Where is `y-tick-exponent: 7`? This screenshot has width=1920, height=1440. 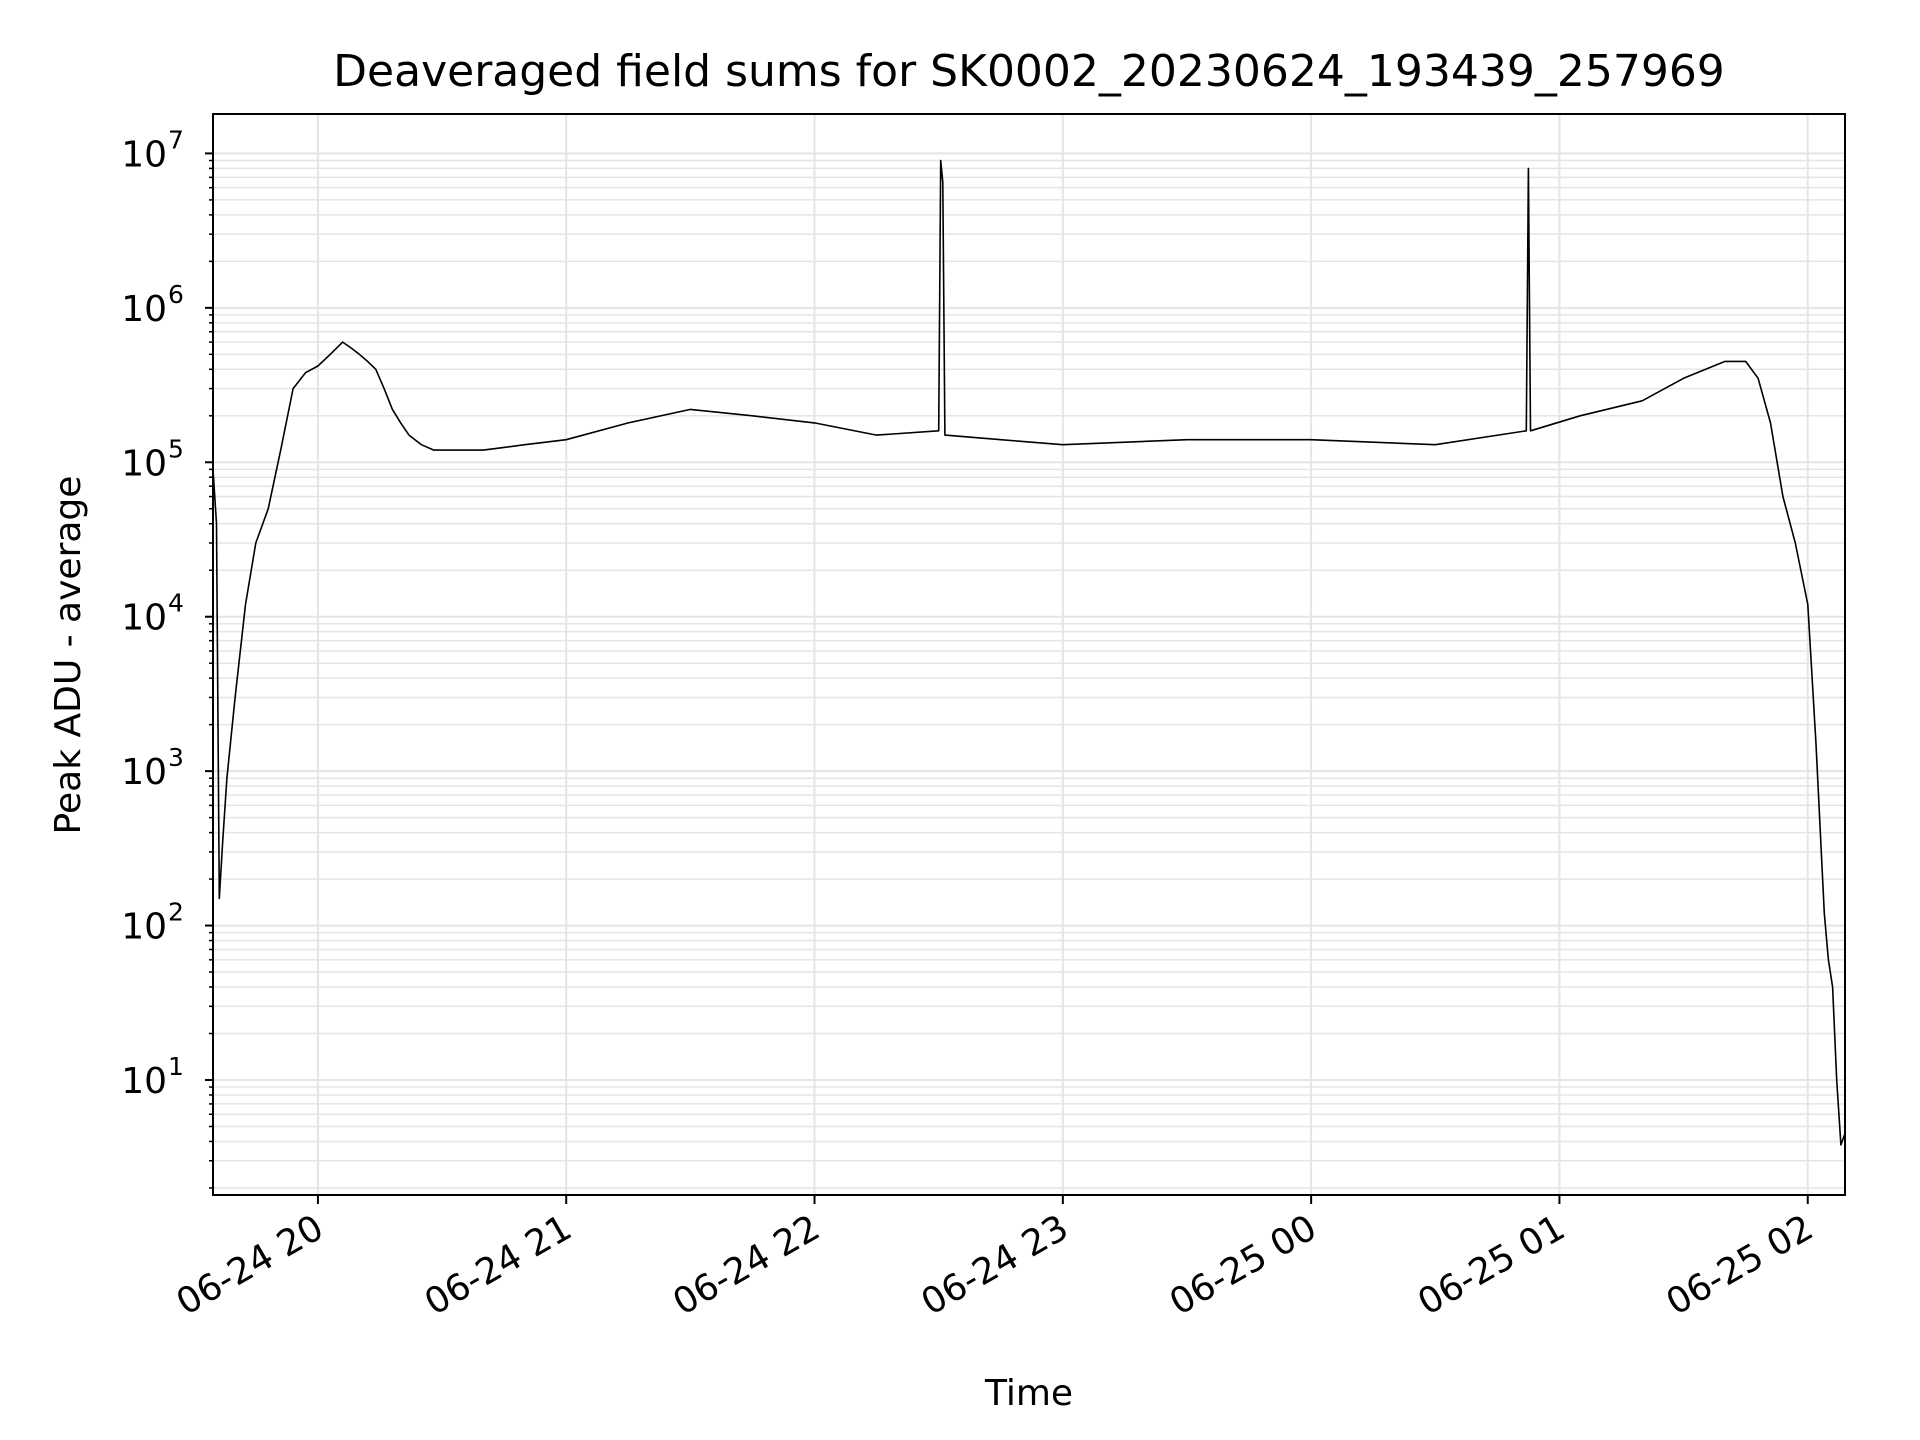
y-tick-exponent: 7 is located at coordinates (176, 139).